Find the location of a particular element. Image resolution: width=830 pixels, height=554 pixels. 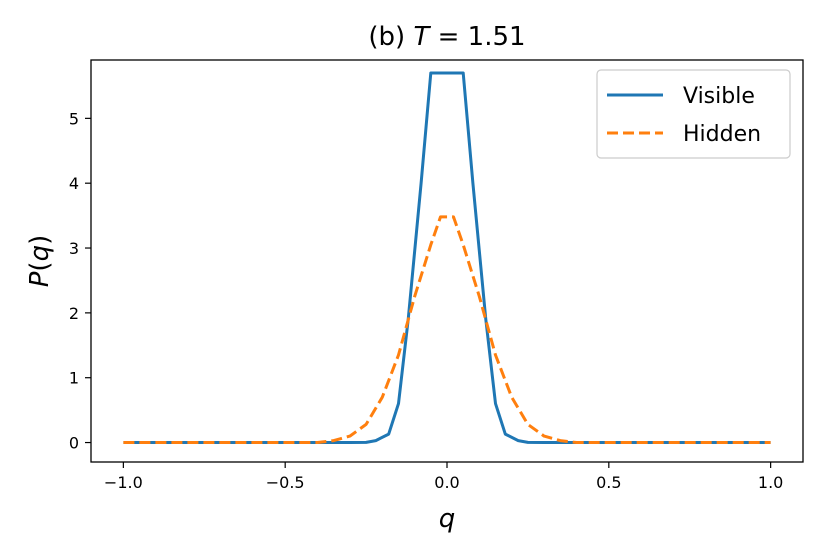

y-tick-label: 4 is located at coordinates (74, 183).